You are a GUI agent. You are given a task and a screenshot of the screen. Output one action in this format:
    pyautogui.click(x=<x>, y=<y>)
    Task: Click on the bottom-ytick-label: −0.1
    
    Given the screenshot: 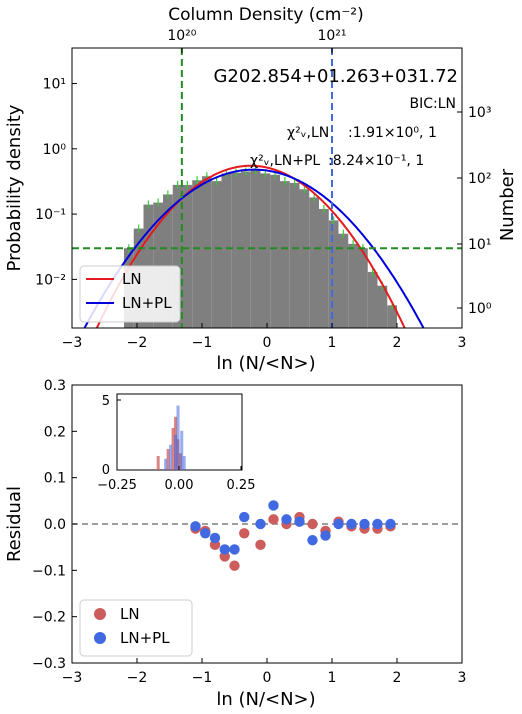 What is the action you would take?
    pyautogui.click(x=49, y=571)
    